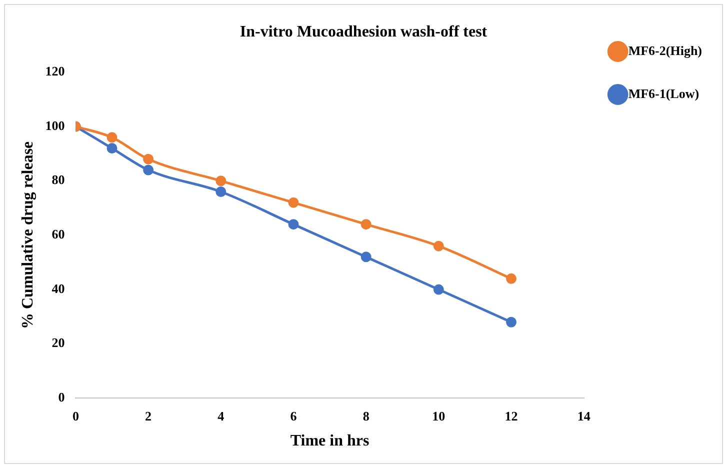 Image resolution: width=727 pixels, height=468 pixels. Describe the element at coordinates (58, 342) in the screenshot. I see `y-tick-label: 20` at that location.